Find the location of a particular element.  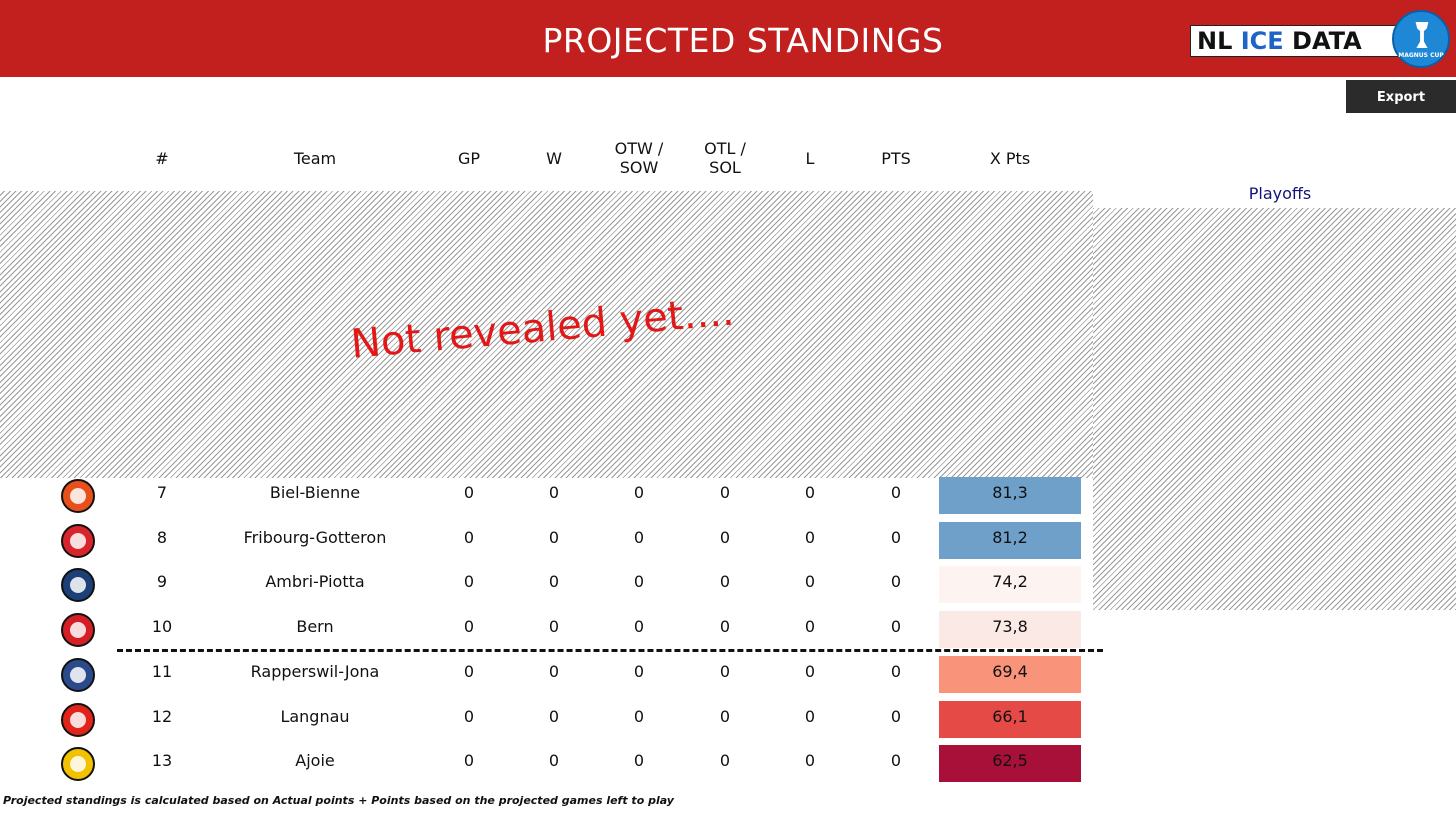

ajoie-logo-icon is located at coordinates (78, 764).